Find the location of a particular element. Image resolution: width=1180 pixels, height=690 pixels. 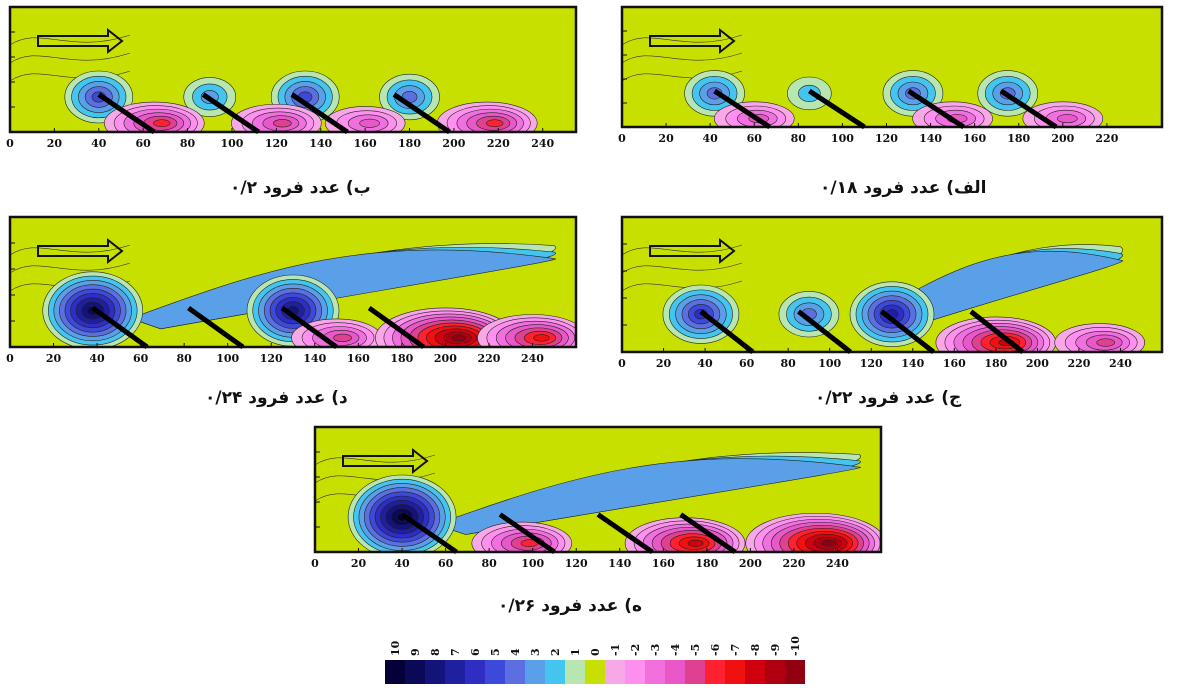

colorbar-label: 0 is located at coordinates (595, 652).